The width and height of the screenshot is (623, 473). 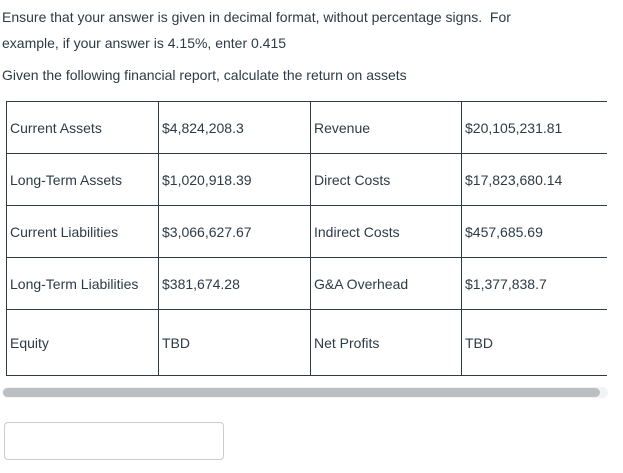 I want to click on metric-value-cell: $1,020,918.39, so click(x=234, y=179).